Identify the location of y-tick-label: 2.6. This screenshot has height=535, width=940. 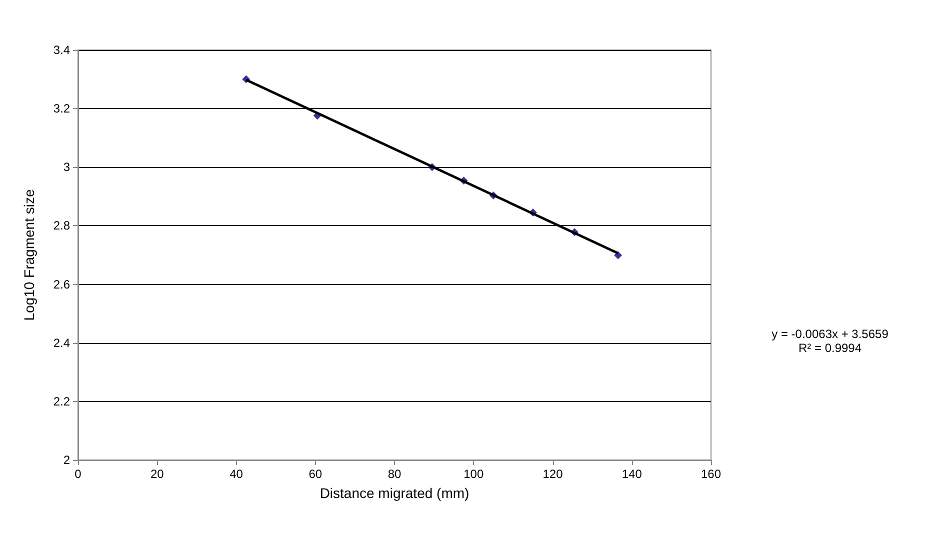
(61, 284).